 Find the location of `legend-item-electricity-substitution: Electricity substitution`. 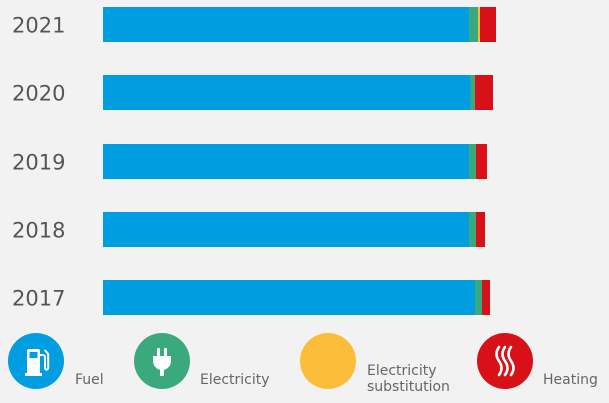

legend-item-electricity-substitution: Electricity substitution is located at coordinates (385, 368).